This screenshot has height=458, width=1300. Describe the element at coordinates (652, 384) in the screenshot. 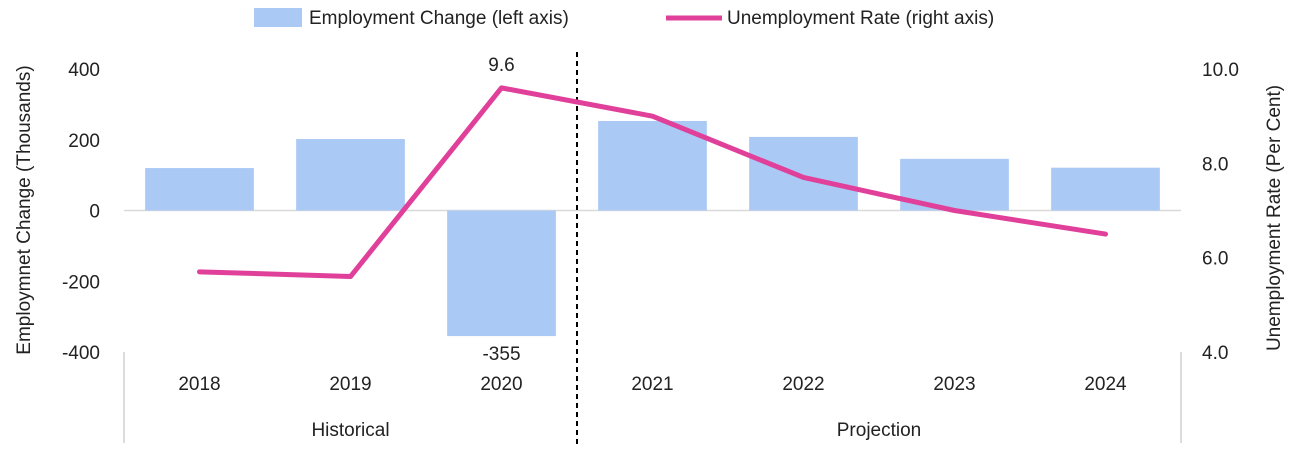

I see `category-label-2021: 2021` at that location.